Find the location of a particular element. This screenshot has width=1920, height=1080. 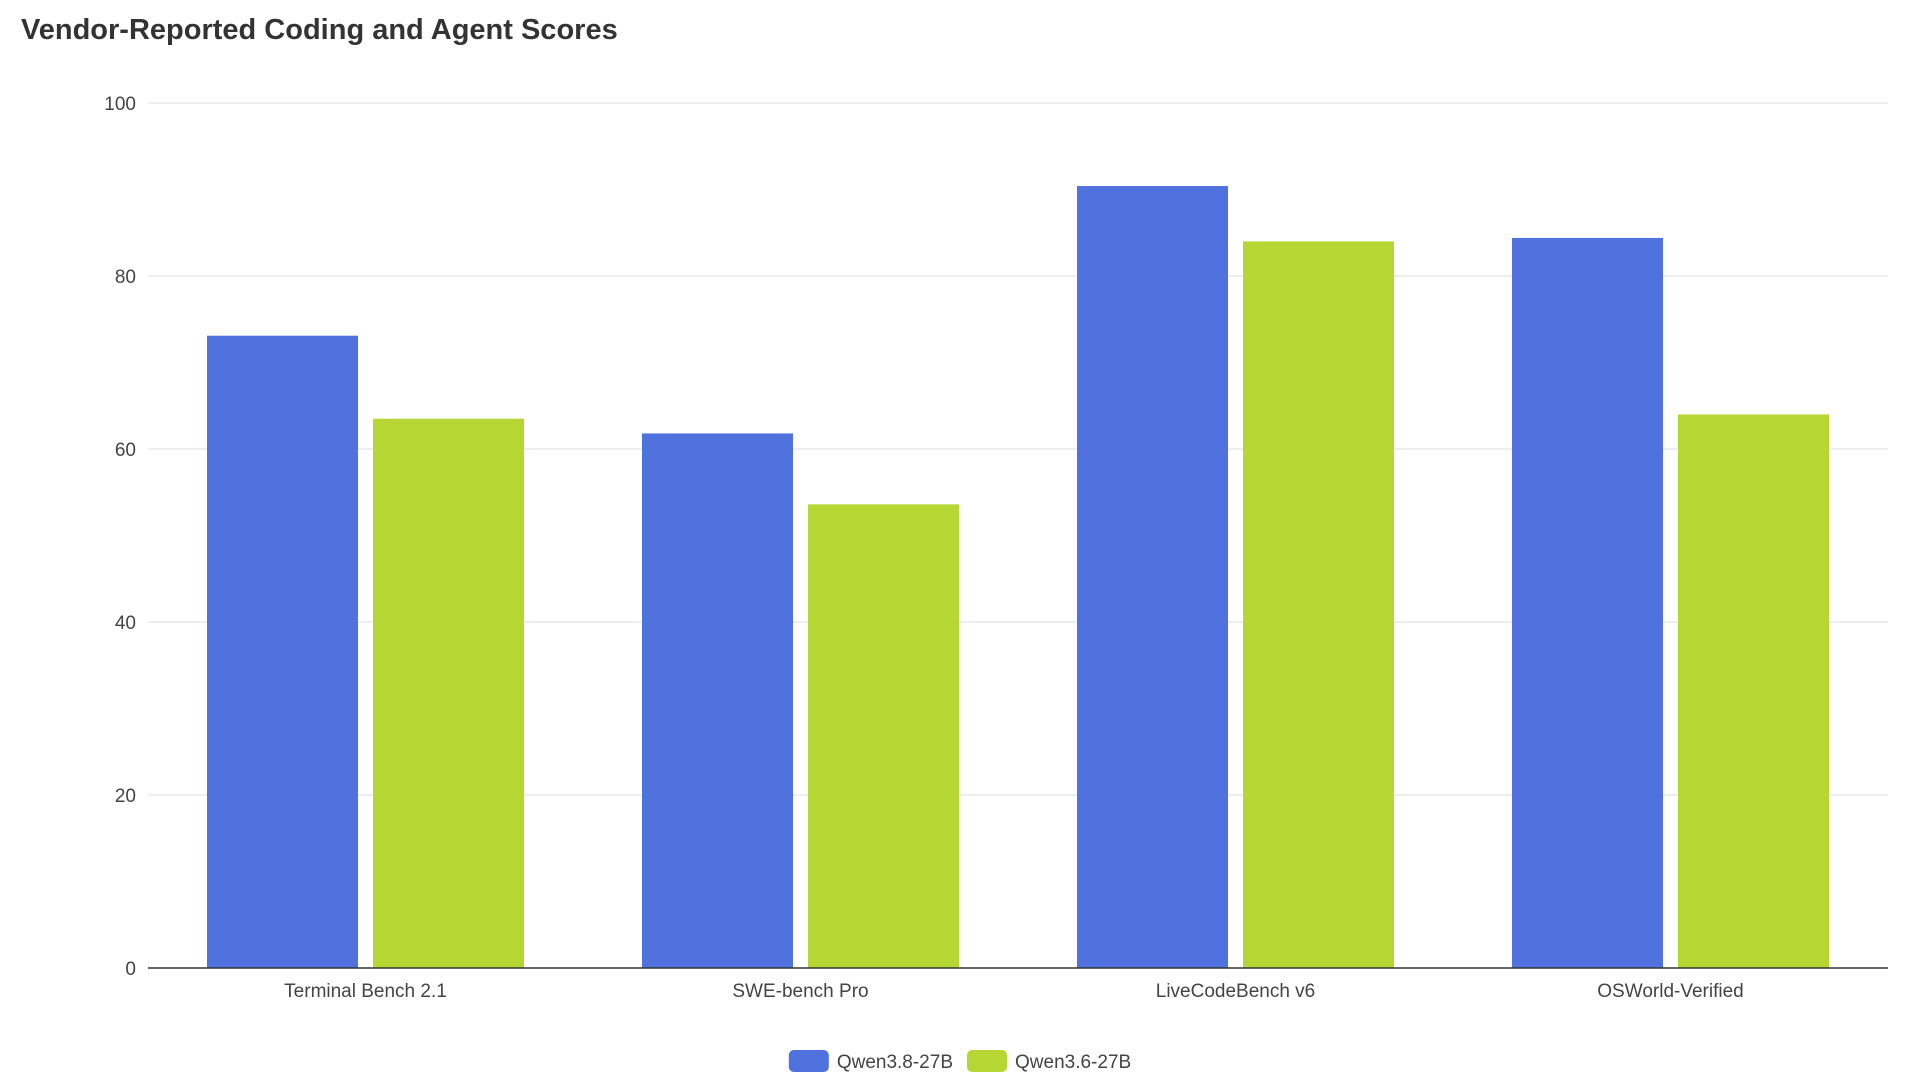

legend-item: Qwen3.6-27B is located at coordinates (1049, 1061).